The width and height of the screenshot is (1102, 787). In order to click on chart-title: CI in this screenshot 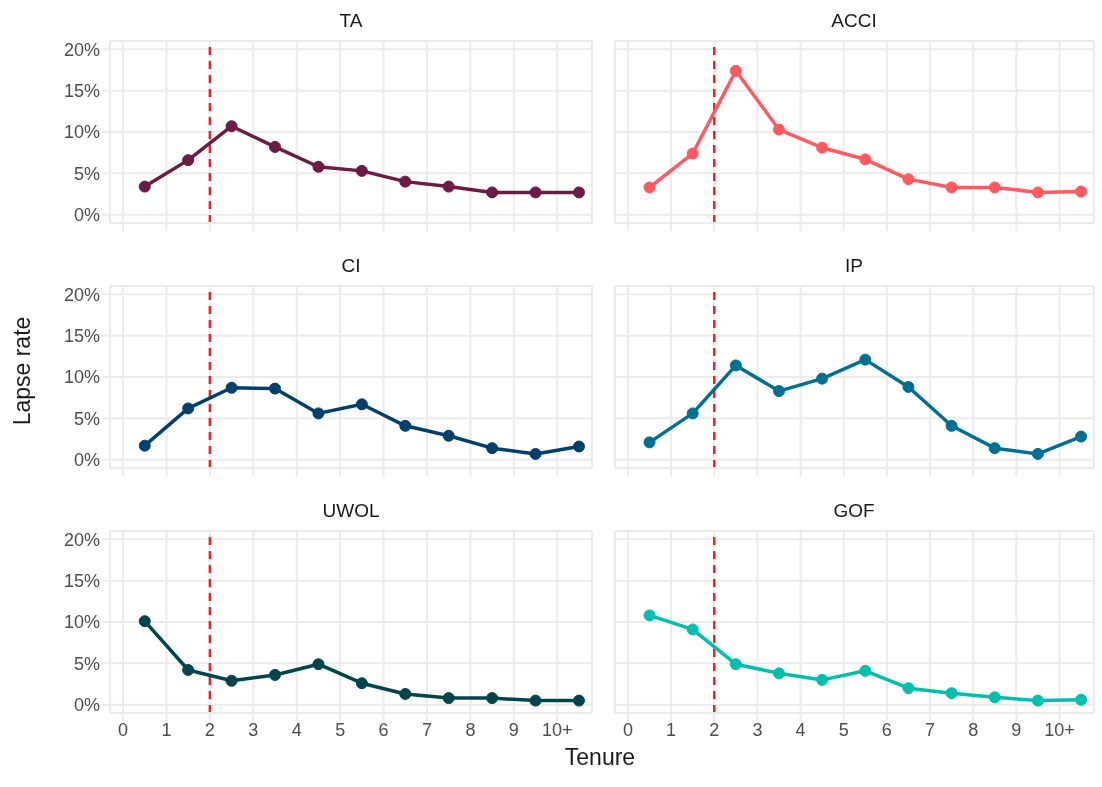, I will do `click(351, 266)`.